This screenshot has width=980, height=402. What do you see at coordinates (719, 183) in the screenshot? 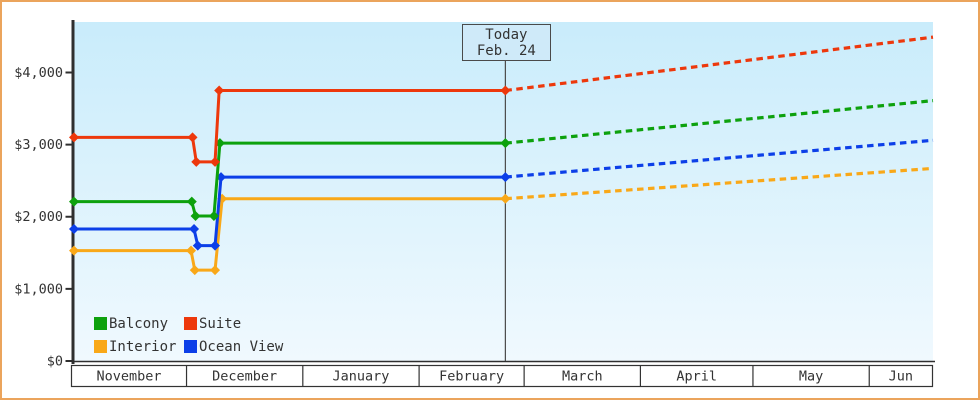
I see `series-projection-interior` at bounding box center [719, 183].